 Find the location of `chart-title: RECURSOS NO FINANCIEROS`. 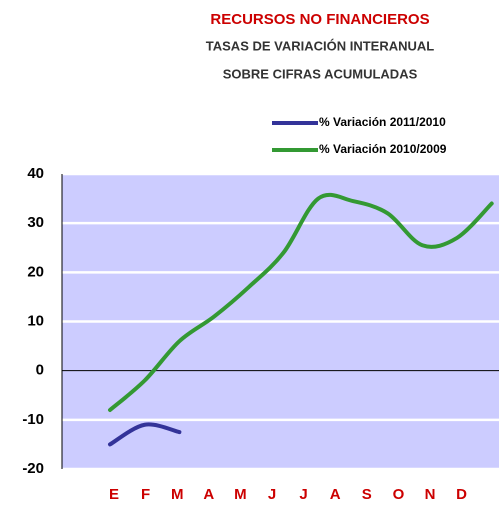

chart-title: RECURSOS NO FINANCIEROS is located at coordinates (319, 19).